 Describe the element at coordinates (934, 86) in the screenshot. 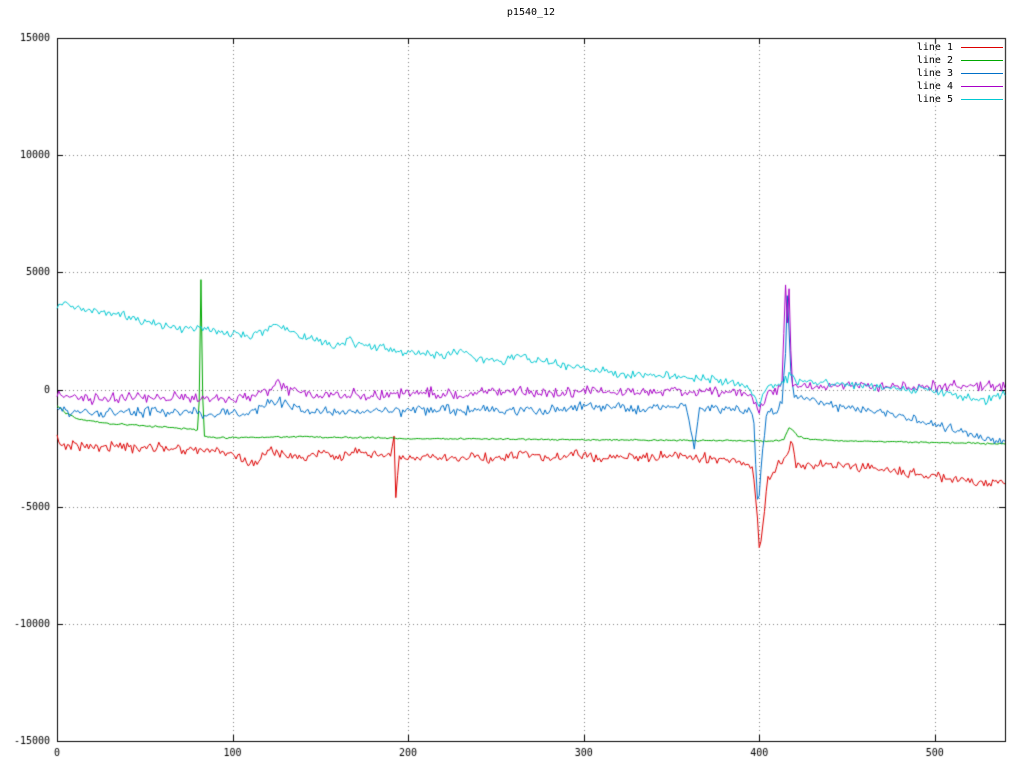

I see `legend-label: line 4` at that location.